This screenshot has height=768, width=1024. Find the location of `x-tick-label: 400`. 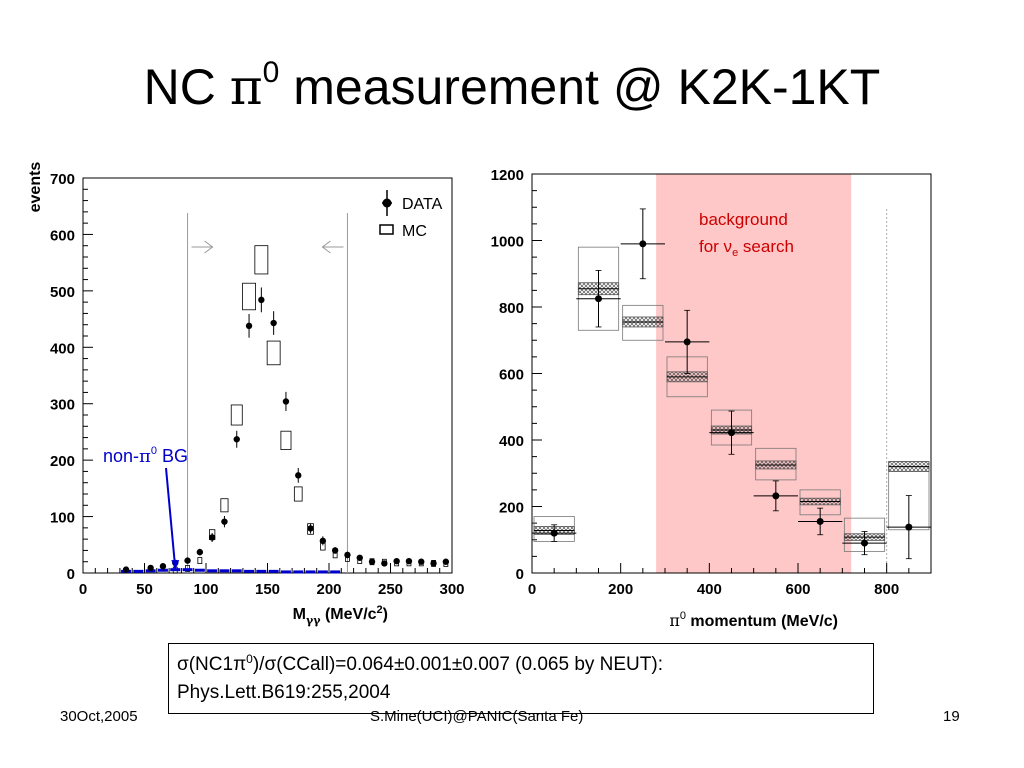

x-tick-label: 400 is located at coordinates (709, 589).